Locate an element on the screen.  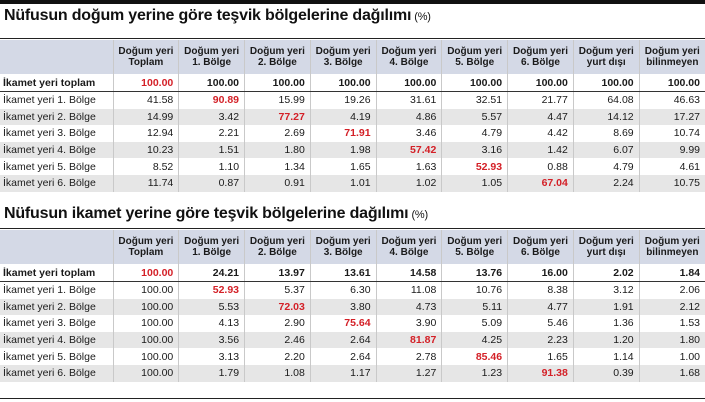
row-label: İkamet yeri 2. Bölge is located at coordinates (56, 307).